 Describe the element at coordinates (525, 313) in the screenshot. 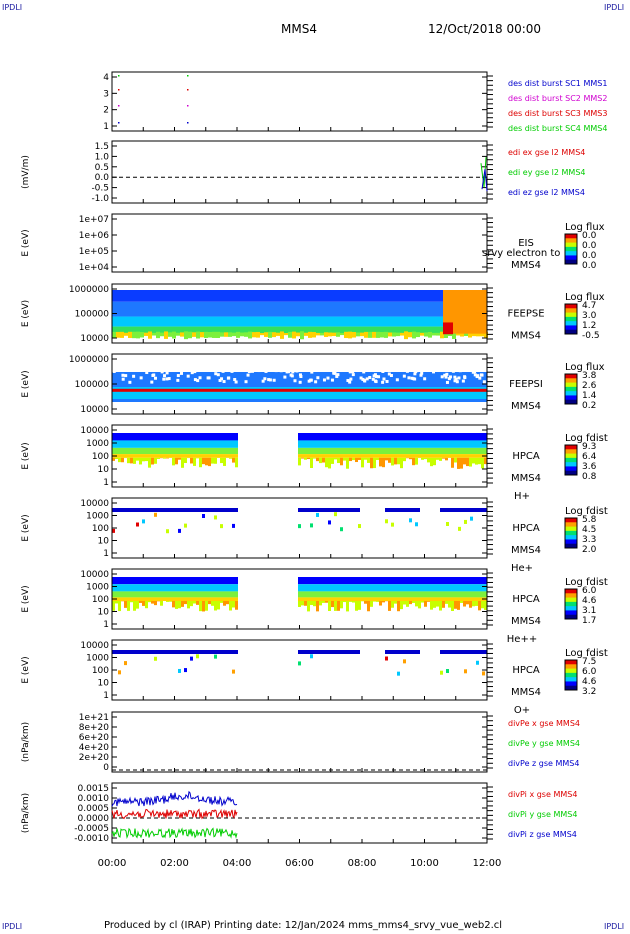

I see `instrument-label: FEEPSE` at that location.